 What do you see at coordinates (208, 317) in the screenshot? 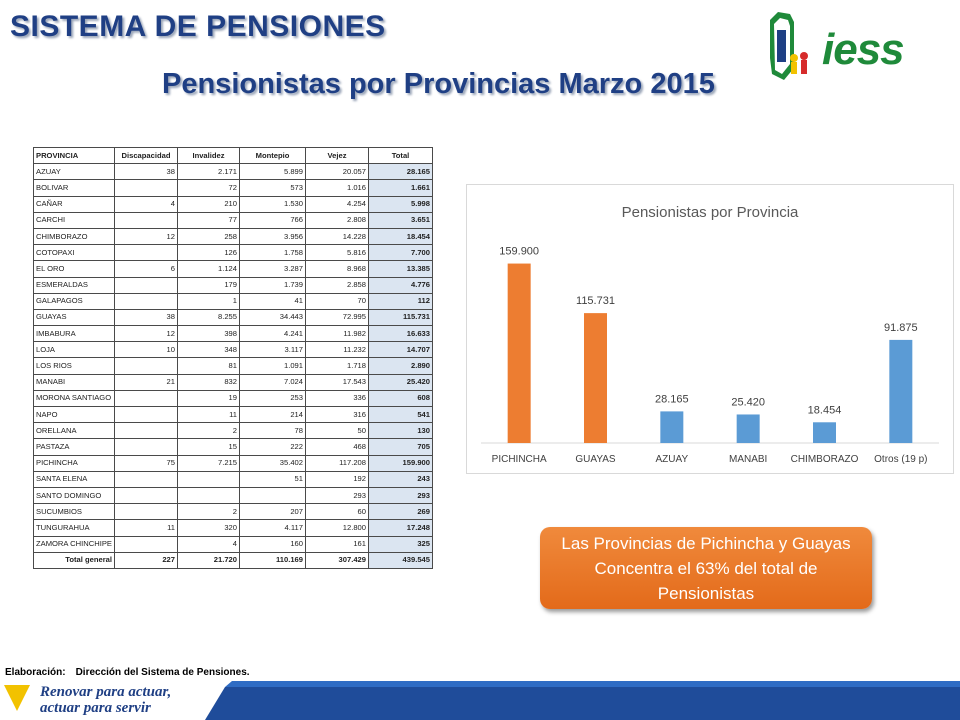
I see `cell-value: 8.255` at bounding box center [208, 317].